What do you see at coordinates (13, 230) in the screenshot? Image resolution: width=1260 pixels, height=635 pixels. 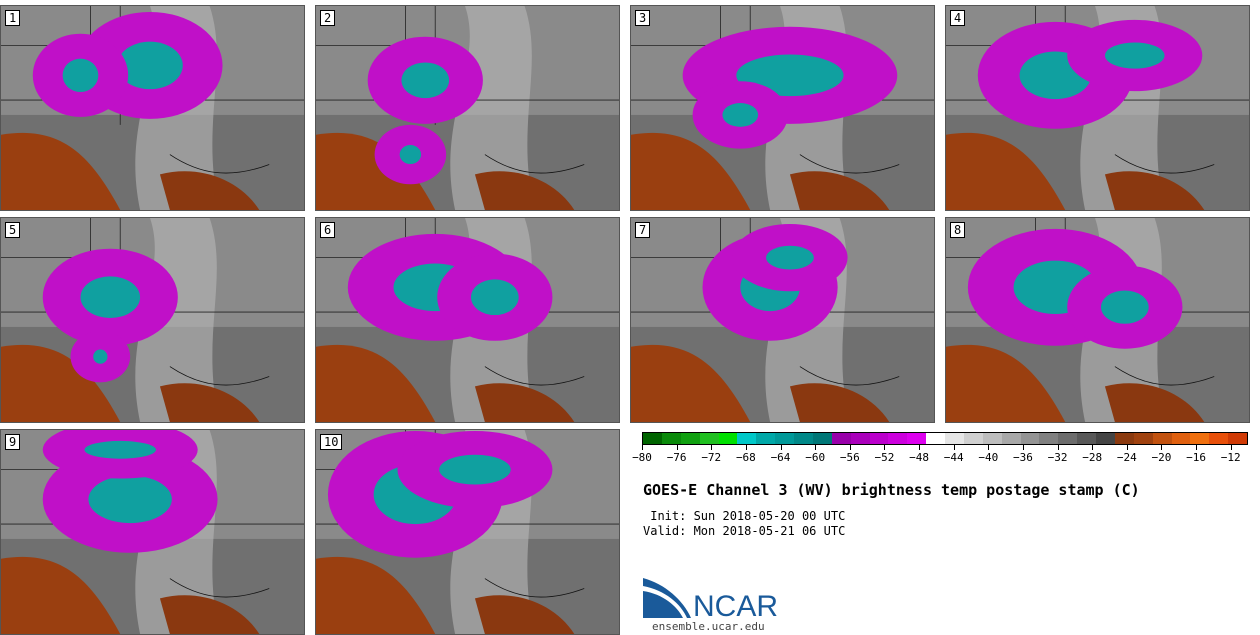 I see `panel-number: 5` at bounding box center [13, 230].